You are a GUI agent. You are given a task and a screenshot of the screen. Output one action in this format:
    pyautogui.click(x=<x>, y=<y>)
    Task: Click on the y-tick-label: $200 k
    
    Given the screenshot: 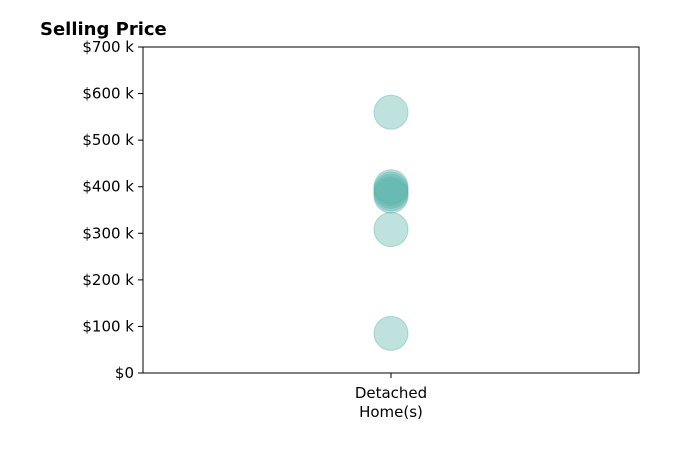 What is the action you would take?
    pyautogui.click(x=108, y=280)
    